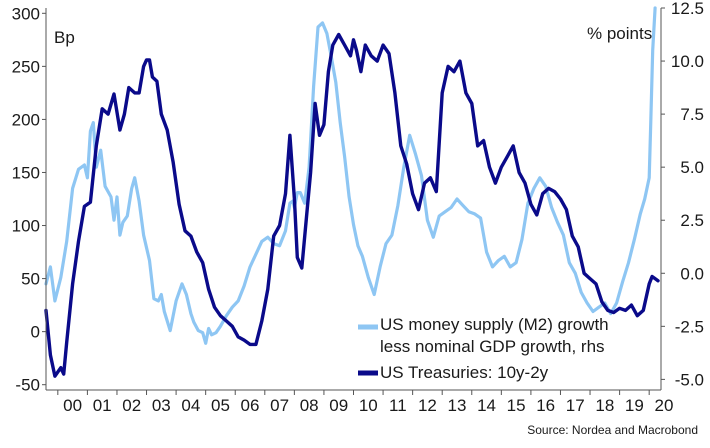  Describe the element at coordinates (663, 405) in the screenshot. I see `x-tick-label: 20` at that location.